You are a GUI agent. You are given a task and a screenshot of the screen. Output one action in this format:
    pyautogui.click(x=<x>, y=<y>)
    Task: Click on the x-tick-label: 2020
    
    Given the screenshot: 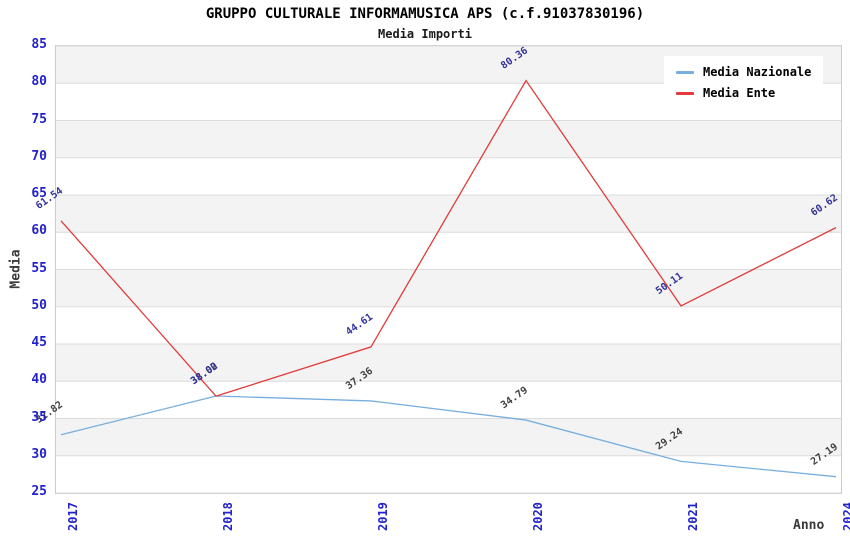 What is the action you would take?
    pyautogui.click(x=538, y=516)
    